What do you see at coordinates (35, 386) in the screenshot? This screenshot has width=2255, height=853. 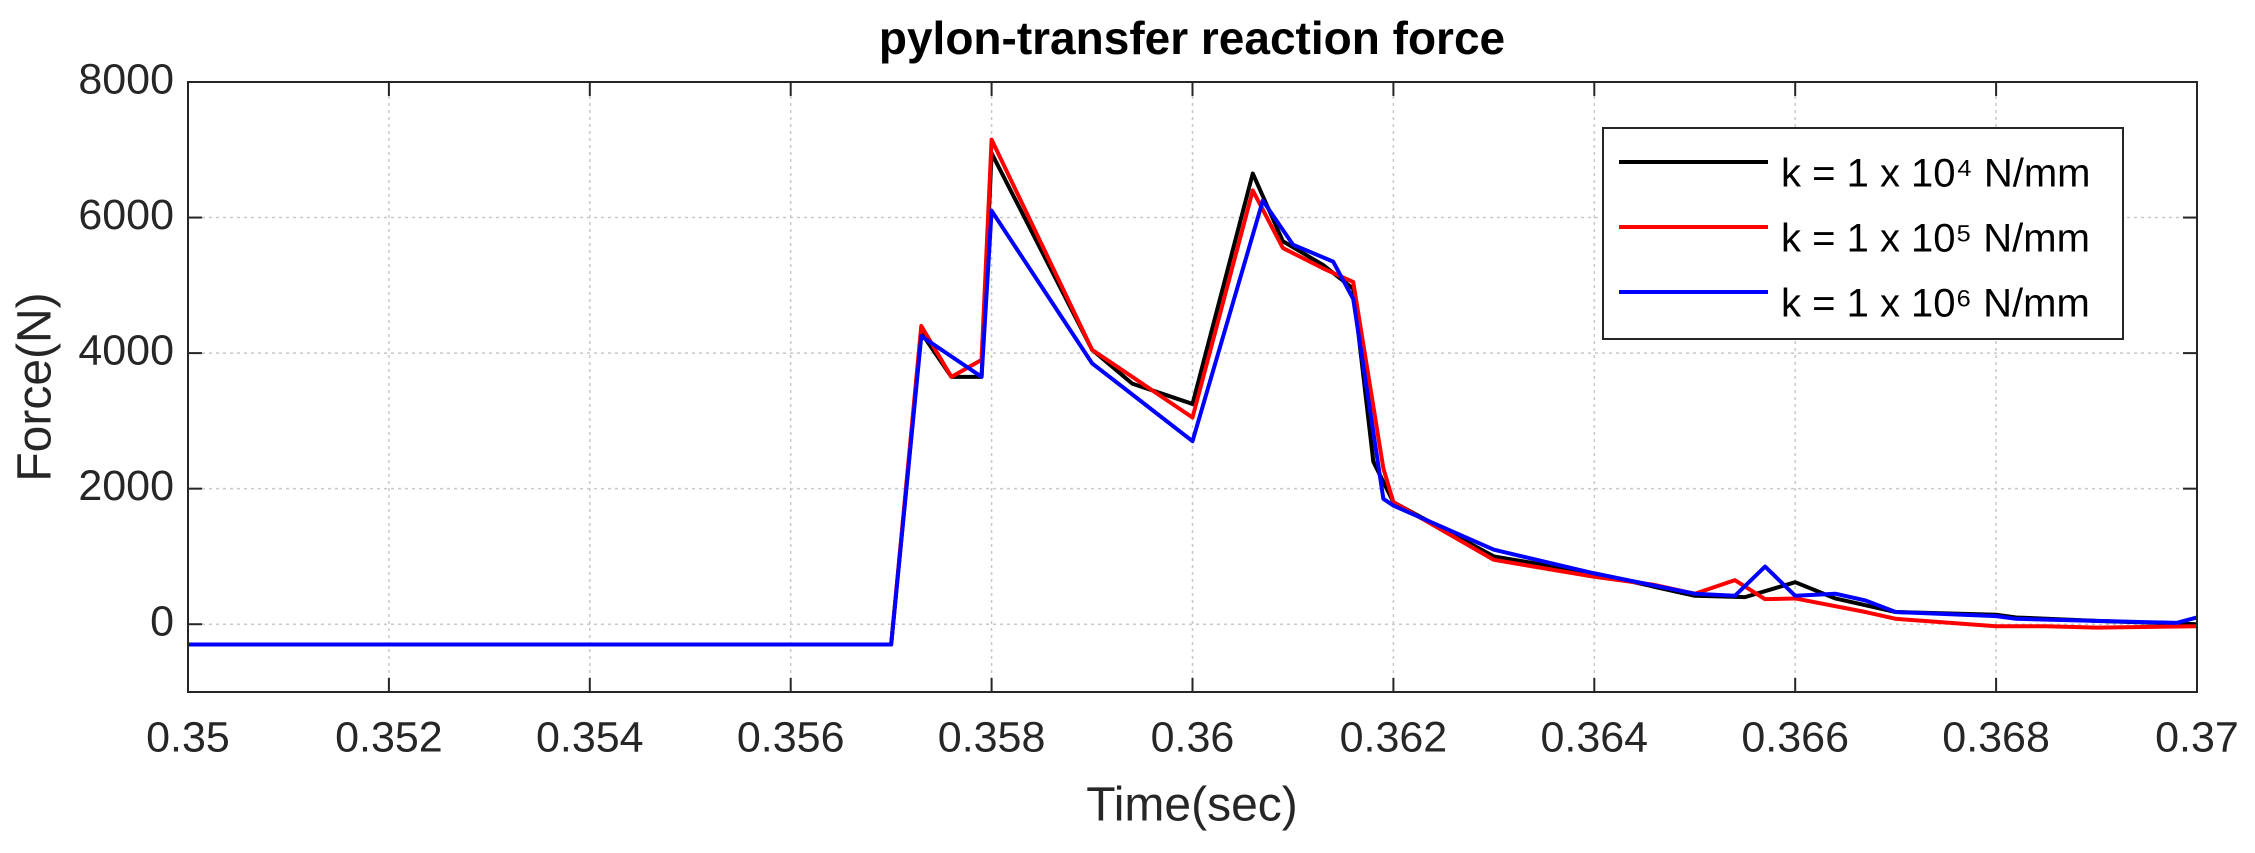 I see `y-axis-label: Force(N)` at bounding box center [35, 386].